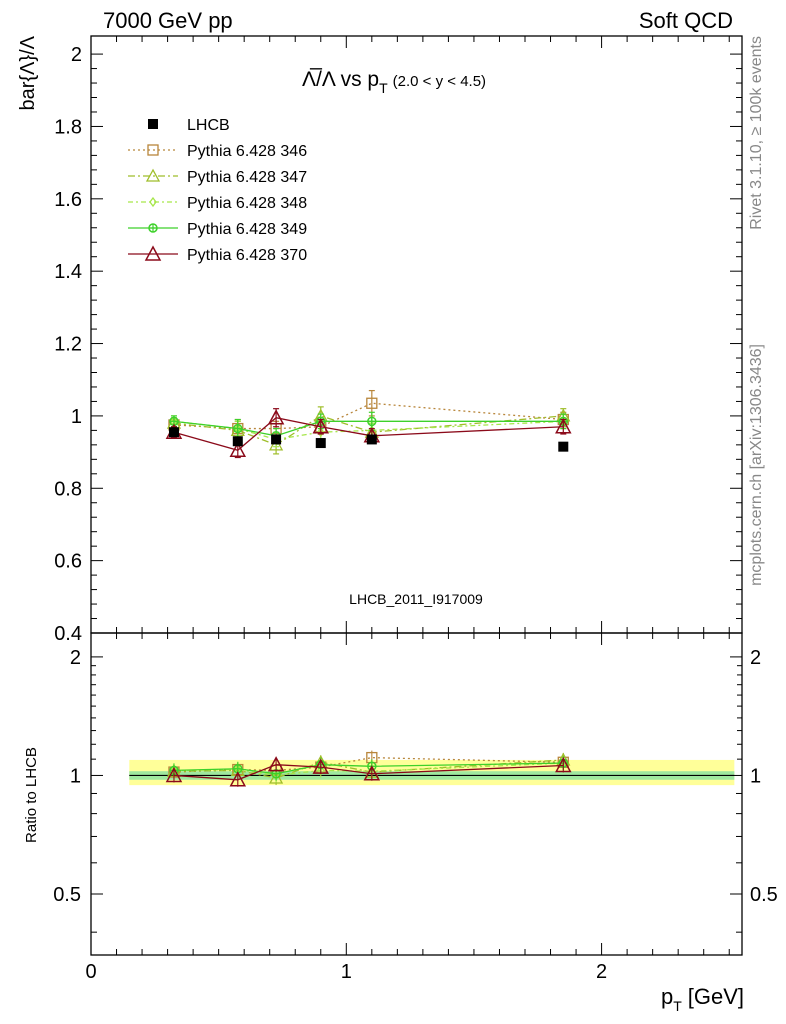 Image resolution: width=786 pixels, height=1024 pixels. Describe the element at coordinates (68, 127) in the screenshot. I see `y-tick-label: 1.8` at that location.